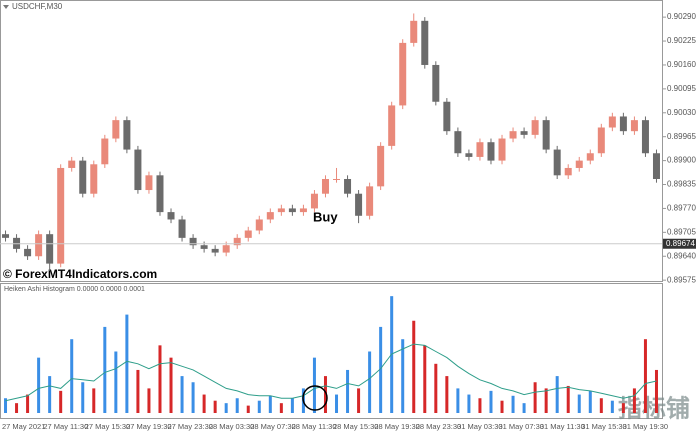 The image size is (696, 435). I want to click on x-tick-label: 28 May 11:30, so click(314, 426).